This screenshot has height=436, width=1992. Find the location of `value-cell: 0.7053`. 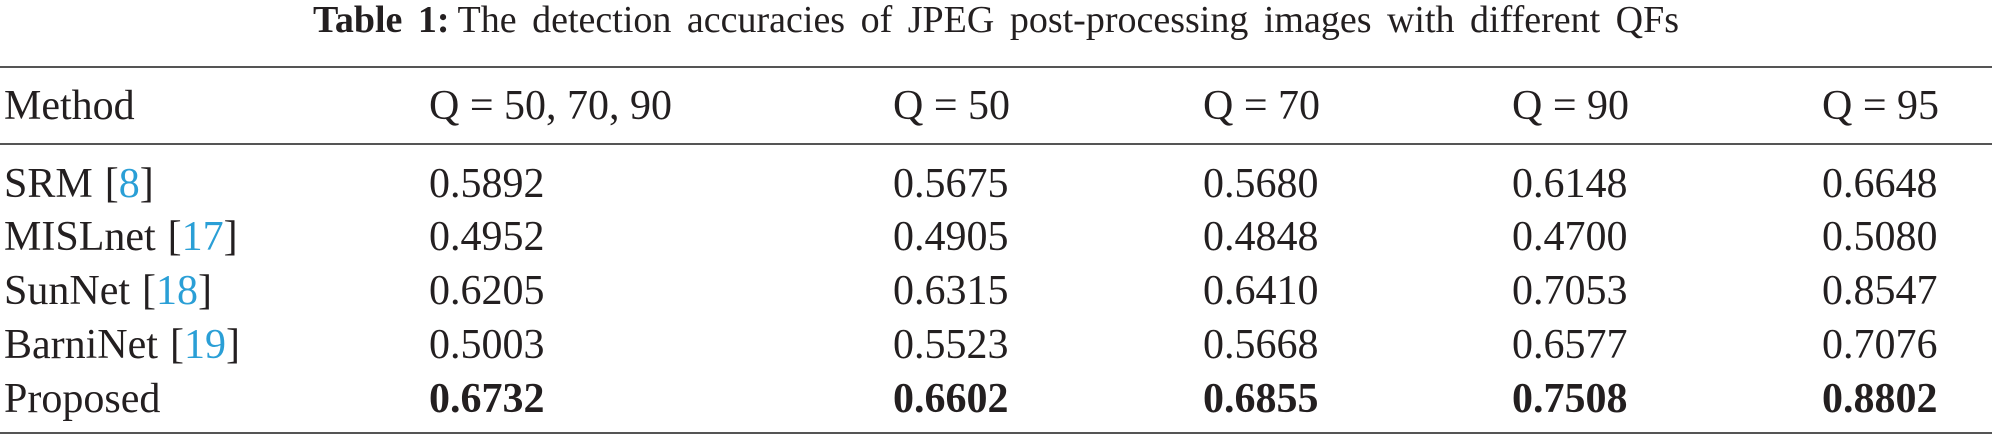

value-cell: 0.7053 is located at coordinates (1570, 291).